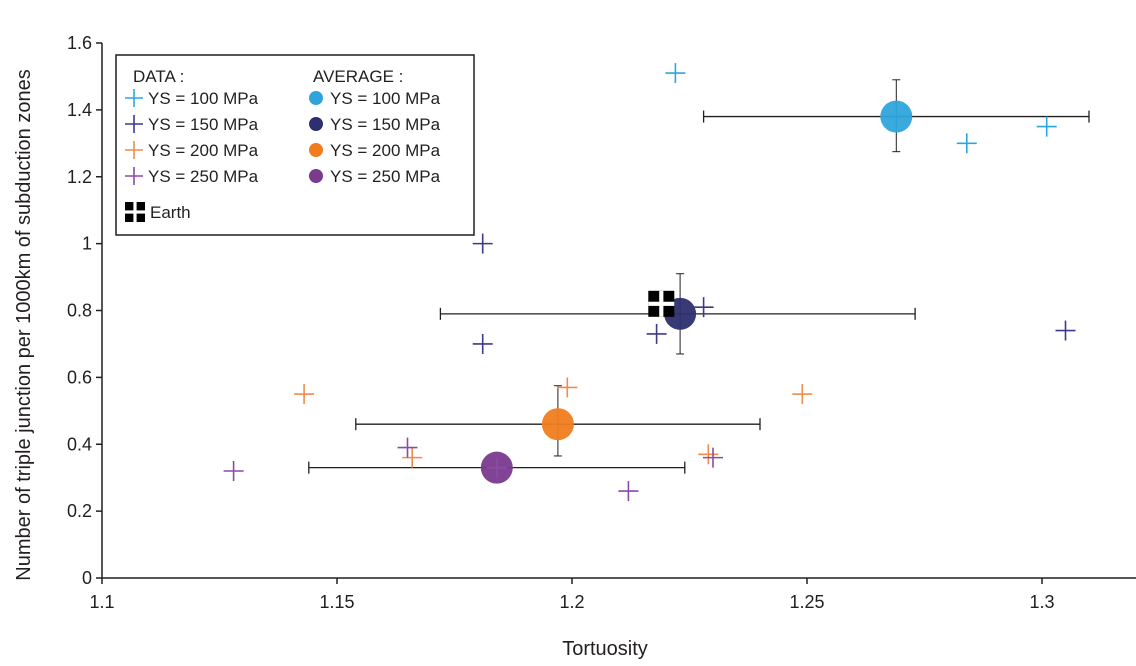 The image size is (1136, 666). I want to click on legend-earth-label: Earth, so click(170, 212).